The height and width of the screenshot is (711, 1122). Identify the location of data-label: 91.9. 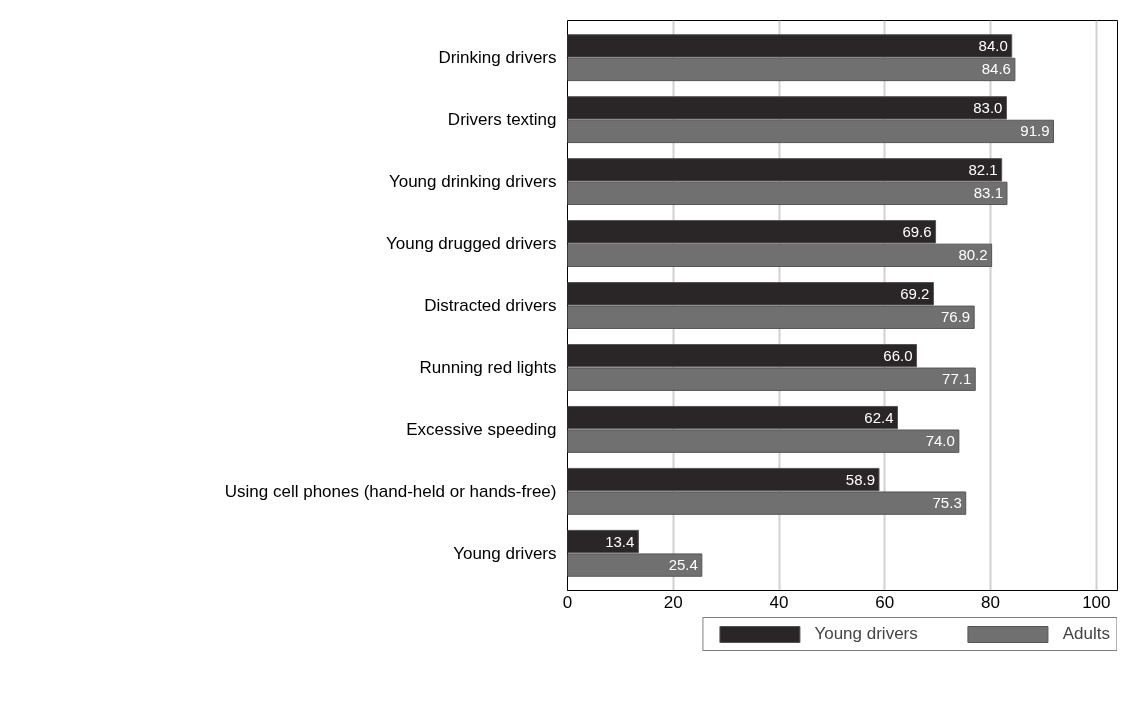
(1035, 131).